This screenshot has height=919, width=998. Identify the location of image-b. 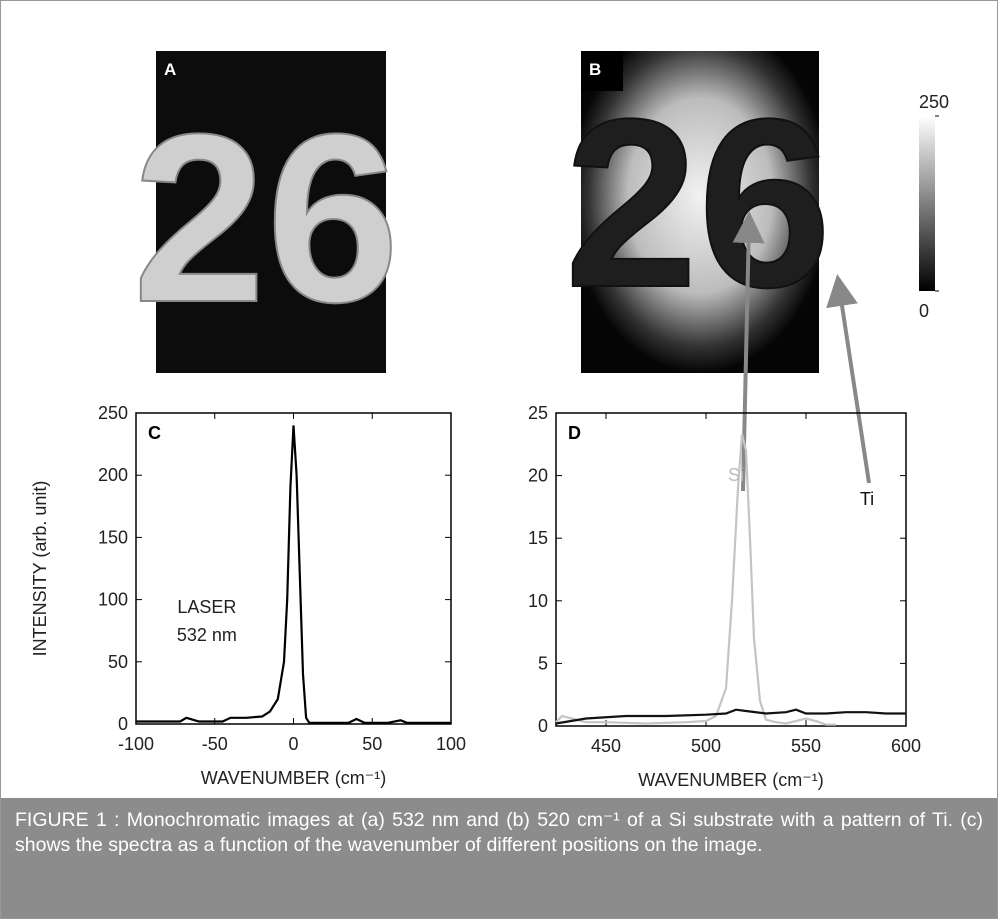
(700, 212).